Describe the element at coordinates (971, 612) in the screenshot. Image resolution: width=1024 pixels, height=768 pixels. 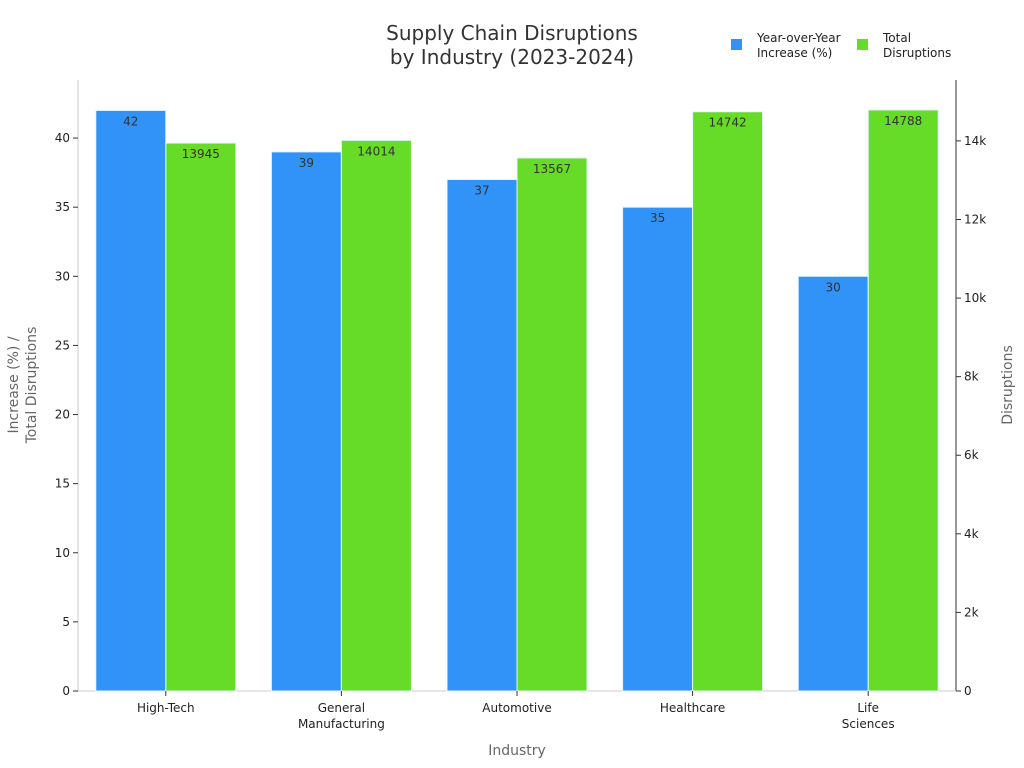
I see `y-right-tick-label: 2k` at that location.